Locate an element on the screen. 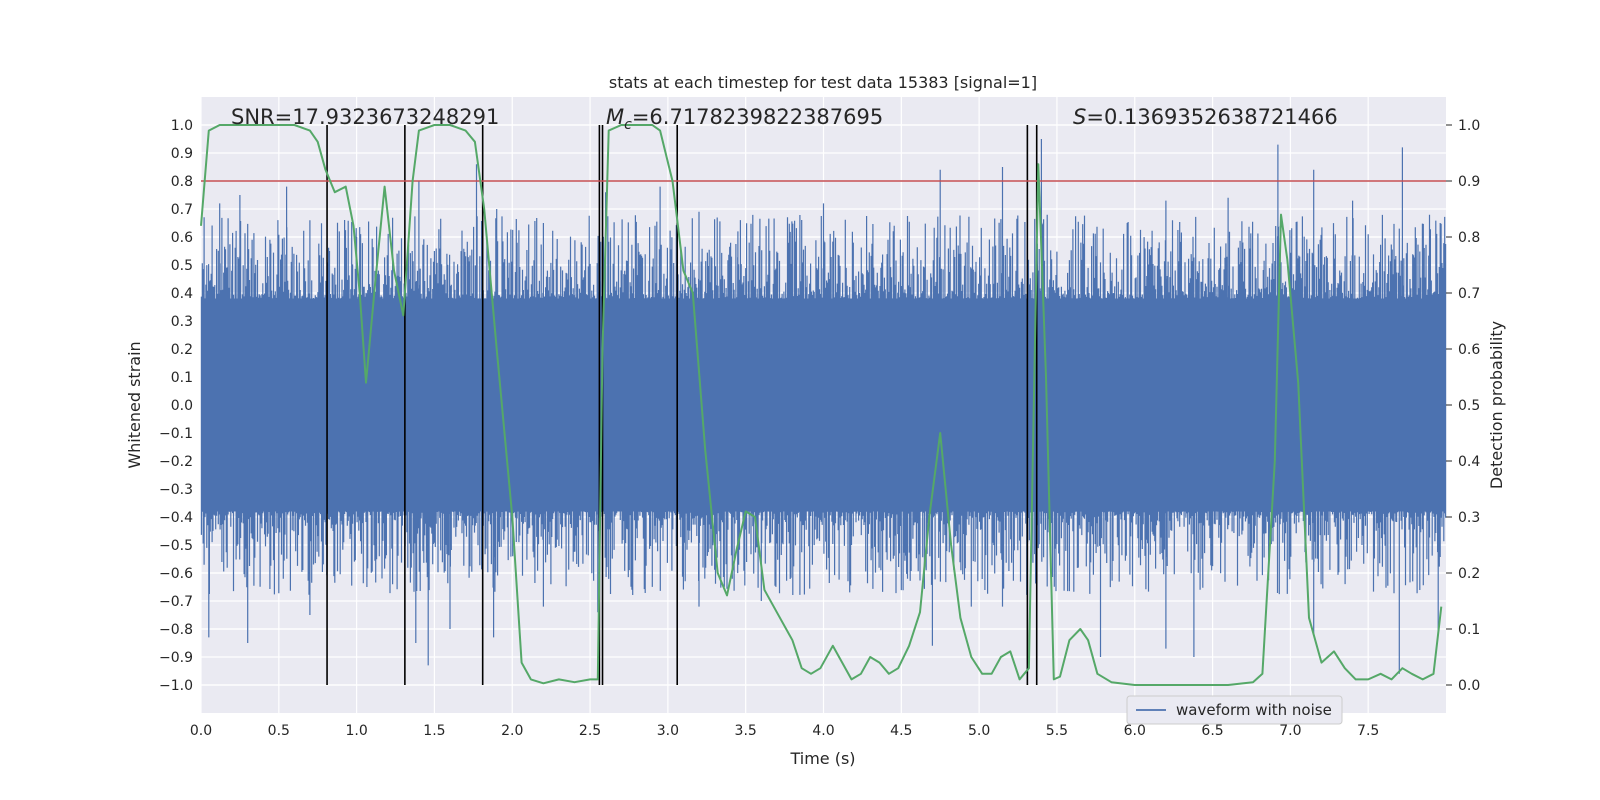  snr-annotation: SNR=17.9323673248291 is located at coordinates (365, 117).